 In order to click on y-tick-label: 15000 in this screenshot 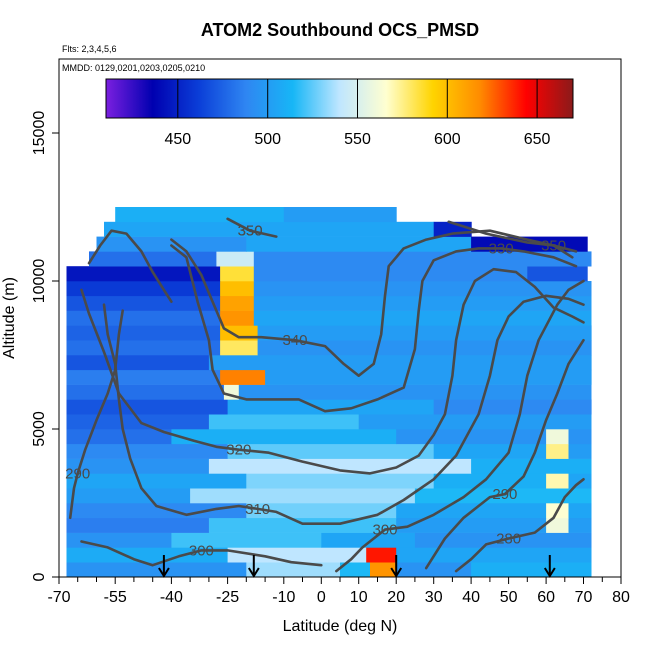, I will do `click(39, 133)`.